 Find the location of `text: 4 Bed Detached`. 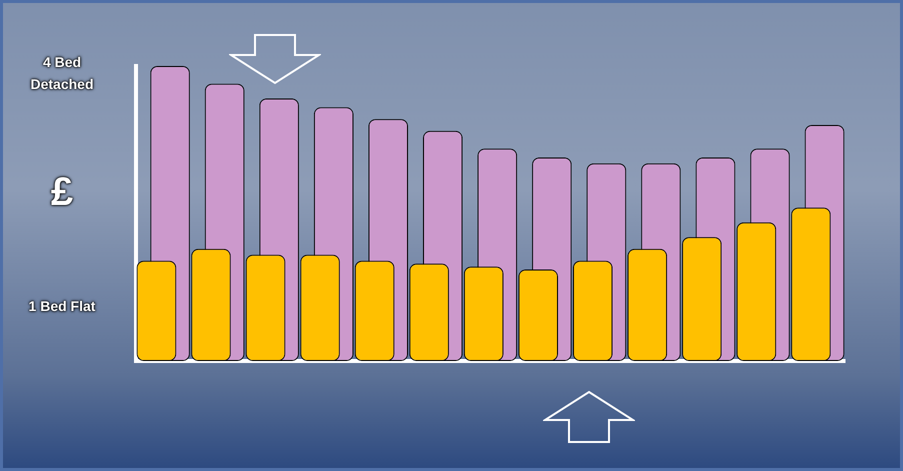

text: 4 Bed Detached is located at coordinates (62, 73).